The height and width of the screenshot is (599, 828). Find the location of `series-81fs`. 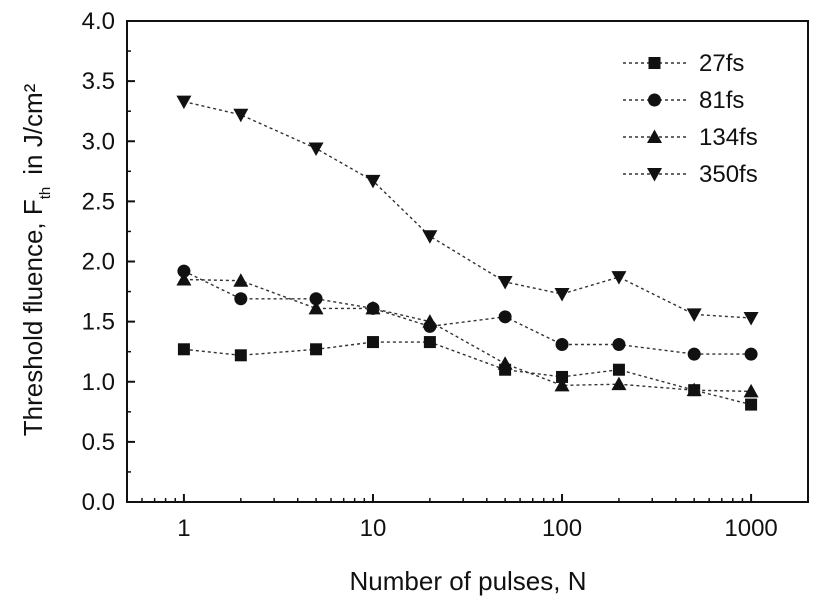

series-81fs is located at coordinates (467, 312).